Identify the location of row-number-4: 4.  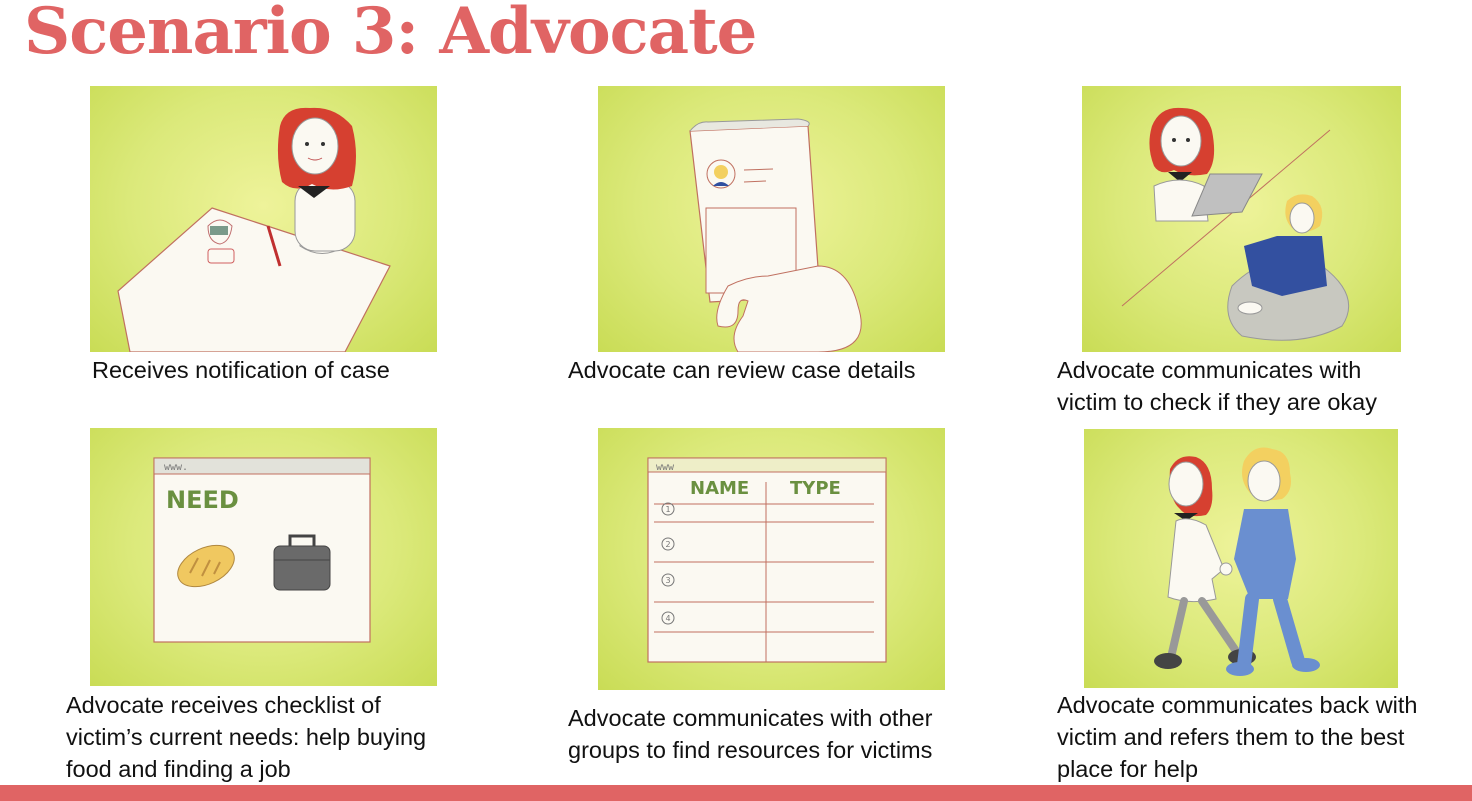
(667, 618).